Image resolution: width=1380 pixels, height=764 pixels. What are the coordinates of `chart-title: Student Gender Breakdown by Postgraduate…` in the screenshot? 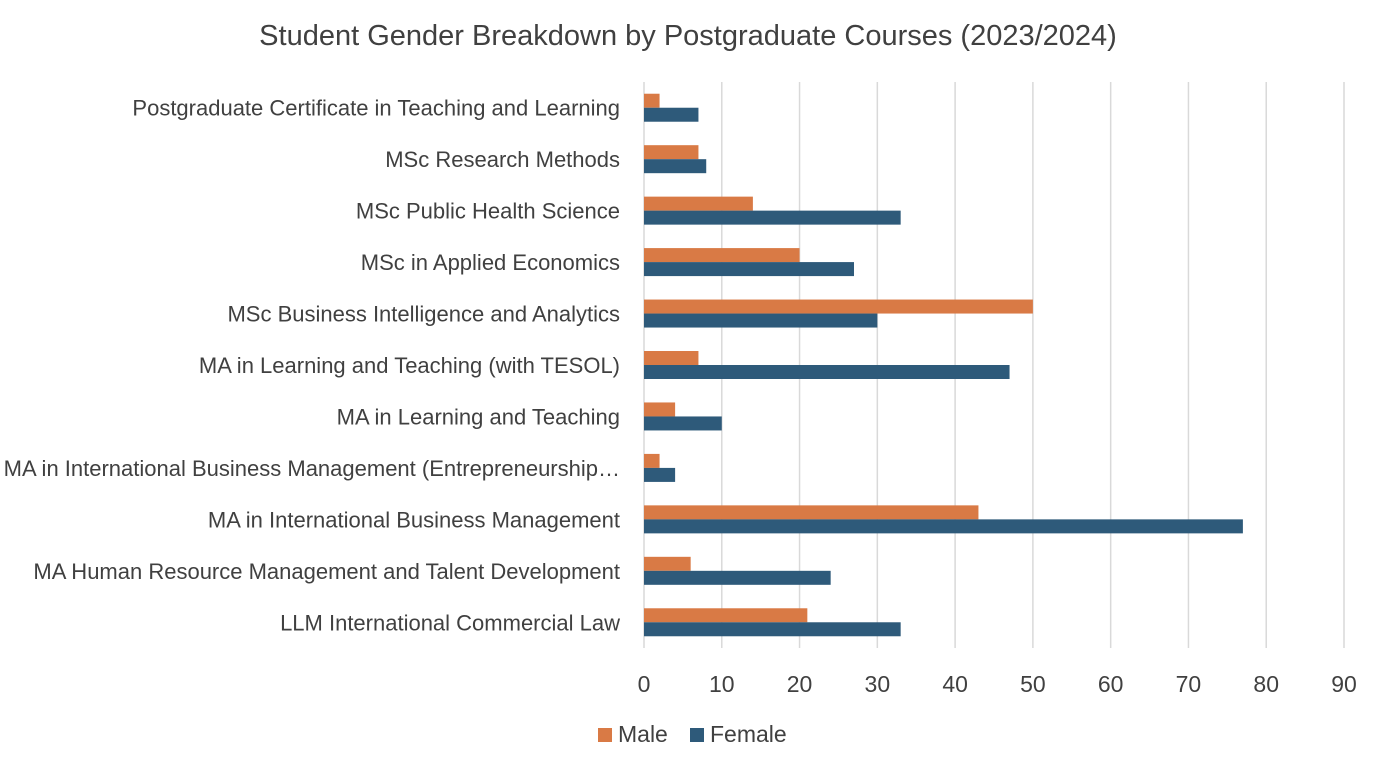 It's located at (688, 36).